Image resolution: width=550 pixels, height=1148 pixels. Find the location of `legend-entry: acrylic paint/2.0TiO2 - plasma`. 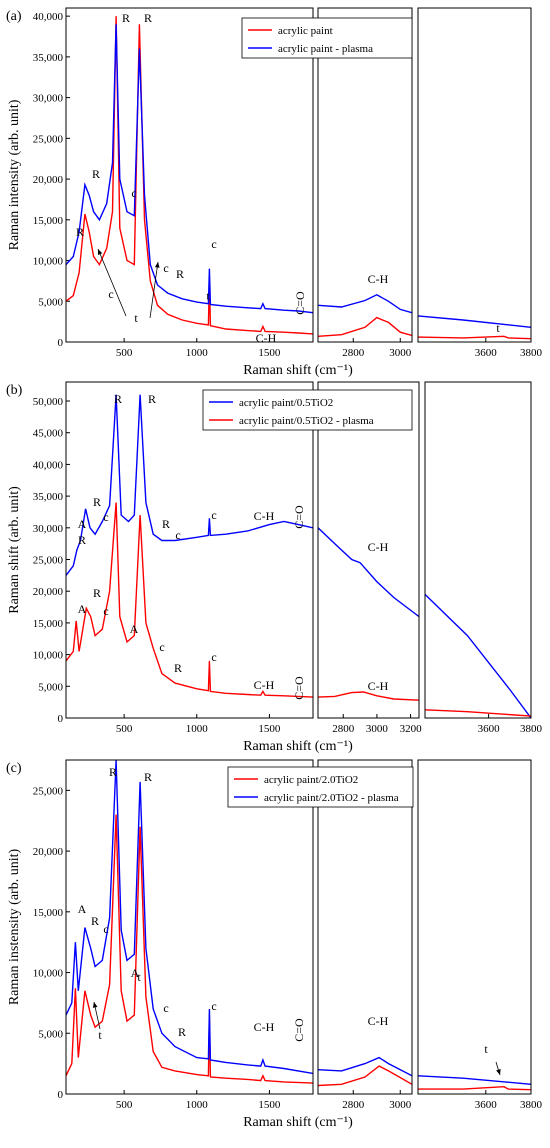

legend-entry: acrylic paint/2.0TiO2 - plasma is located at coordinates (331, 798).